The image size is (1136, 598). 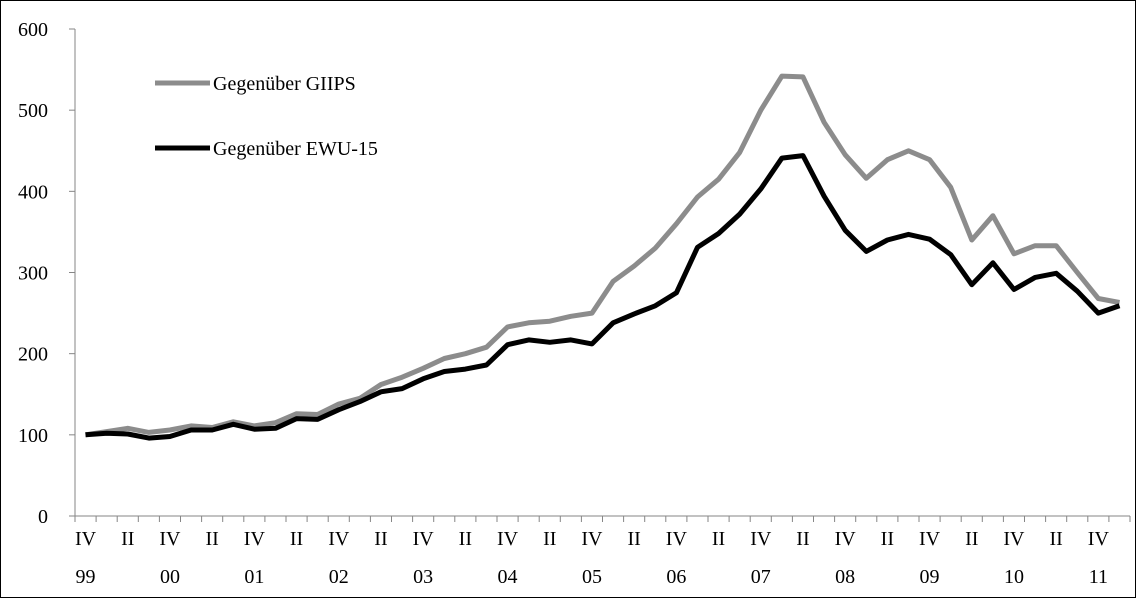 What do you see at coordinates (1099, 558) in the screenshot?
I see `x-tick-label: IV 11` at bounding box center [1099, 558].